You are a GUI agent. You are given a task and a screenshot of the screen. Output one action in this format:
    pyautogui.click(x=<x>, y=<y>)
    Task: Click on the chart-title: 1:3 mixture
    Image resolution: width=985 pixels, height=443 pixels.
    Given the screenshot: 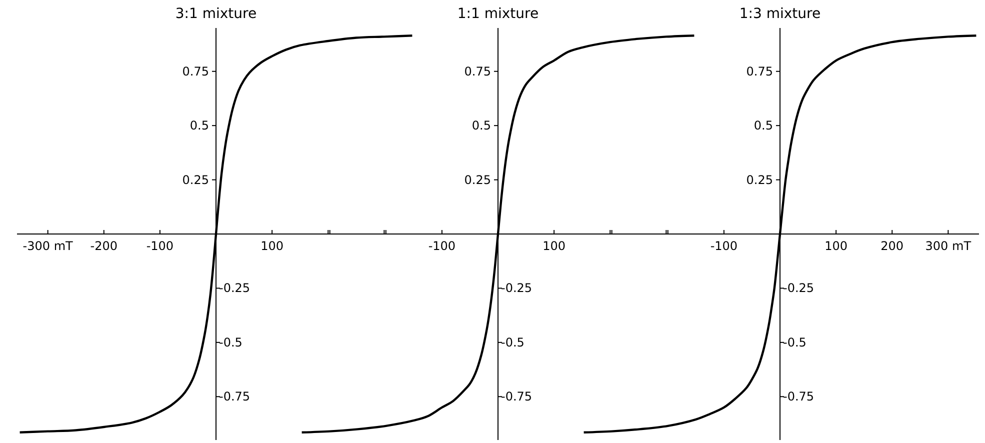 What is the action you would take?
    pyautogui.click(x=780, y=14)
    